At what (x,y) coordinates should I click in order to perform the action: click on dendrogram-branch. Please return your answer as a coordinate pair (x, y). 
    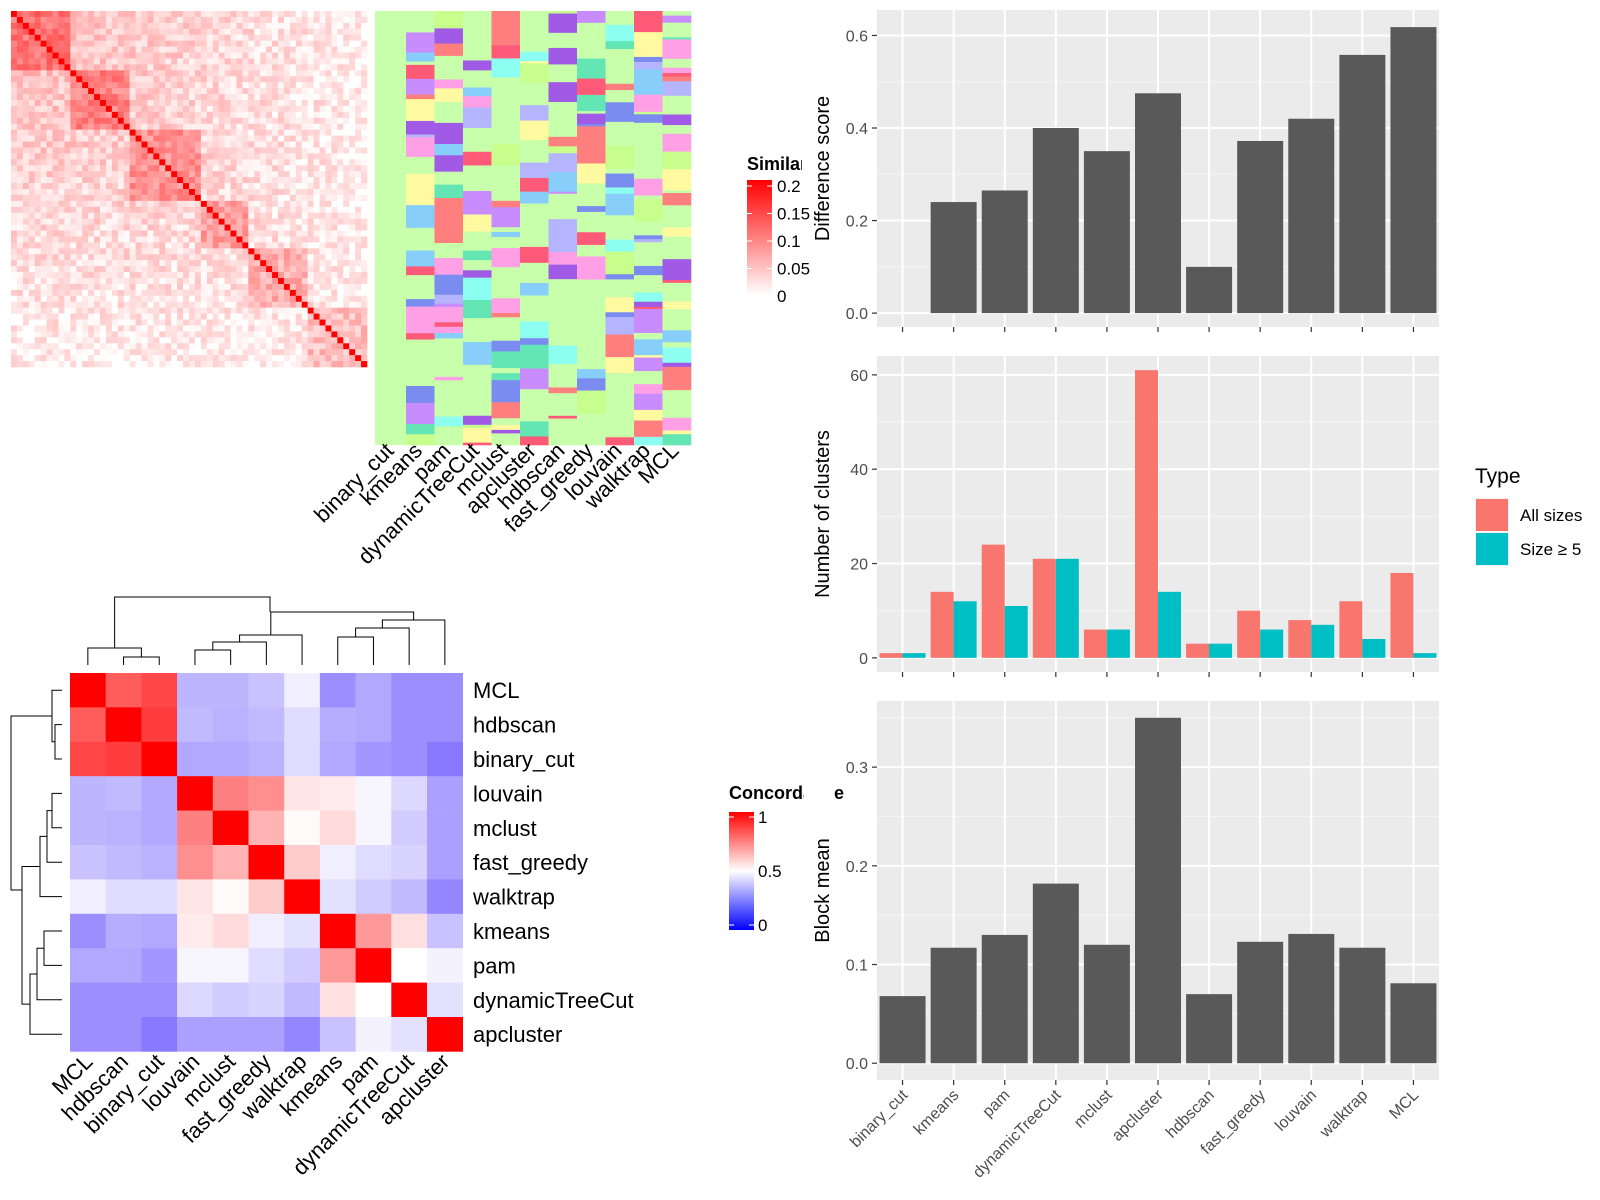
    Looking at the image, I should click on (52, 948).